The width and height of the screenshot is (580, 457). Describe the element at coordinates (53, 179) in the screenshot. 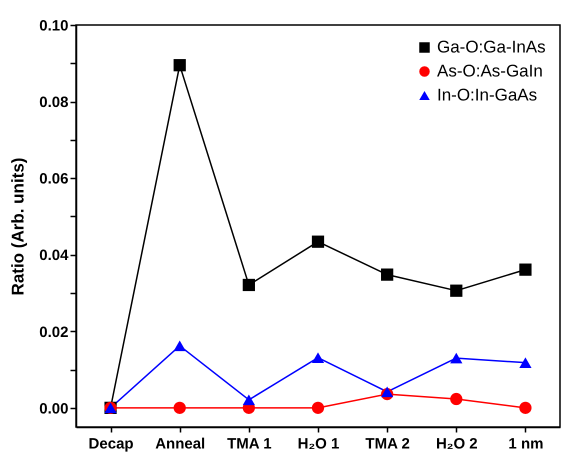

I see `y-tick-label: 0.06` at that location.